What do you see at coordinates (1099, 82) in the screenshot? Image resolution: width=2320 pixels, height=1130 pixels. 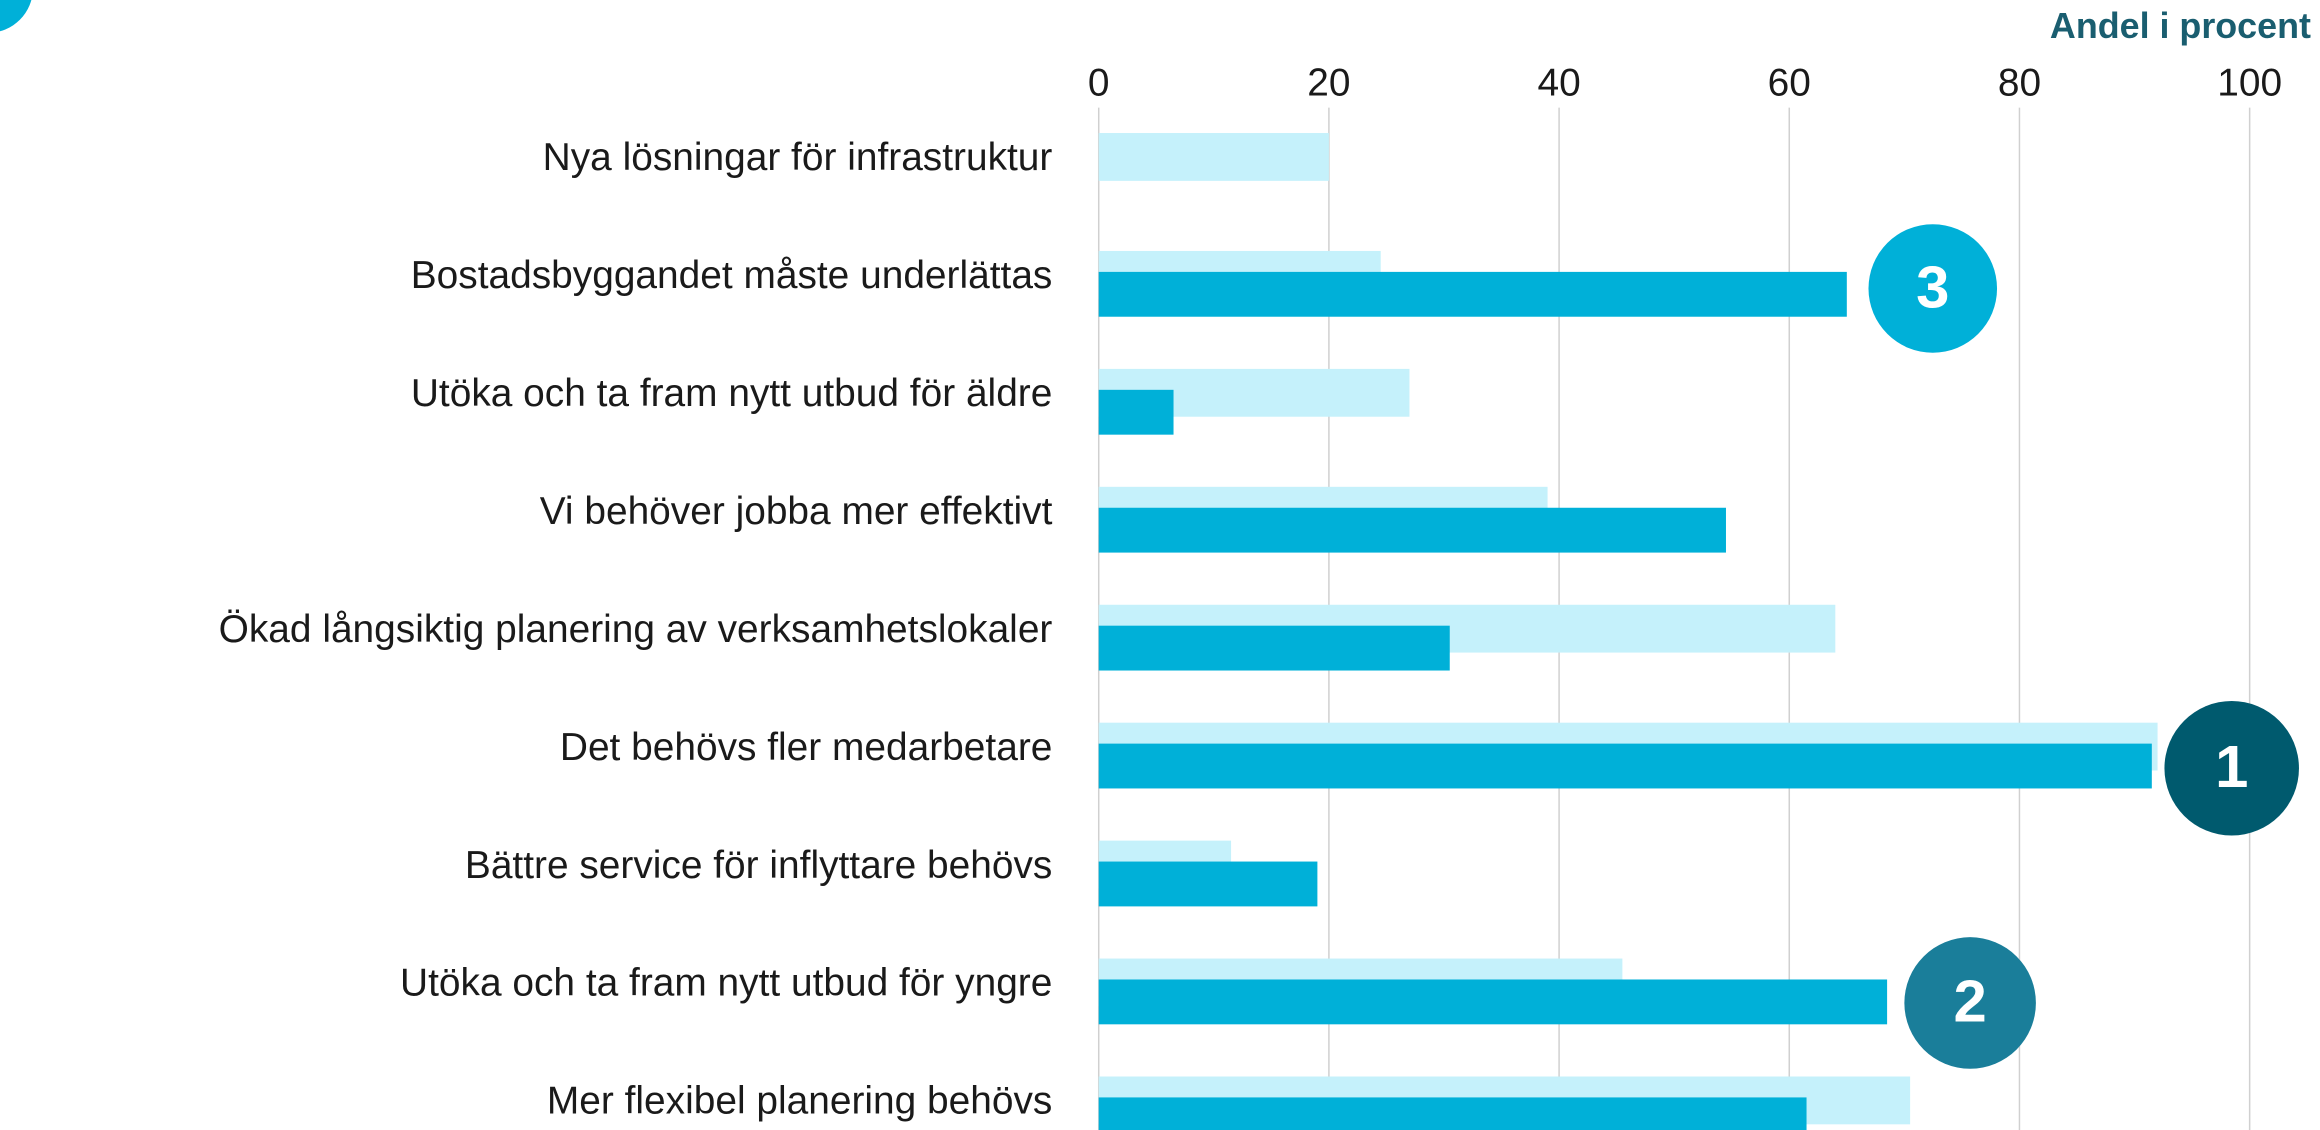 I see `x-tick-label: 0` at bounding box center [1099, 82].